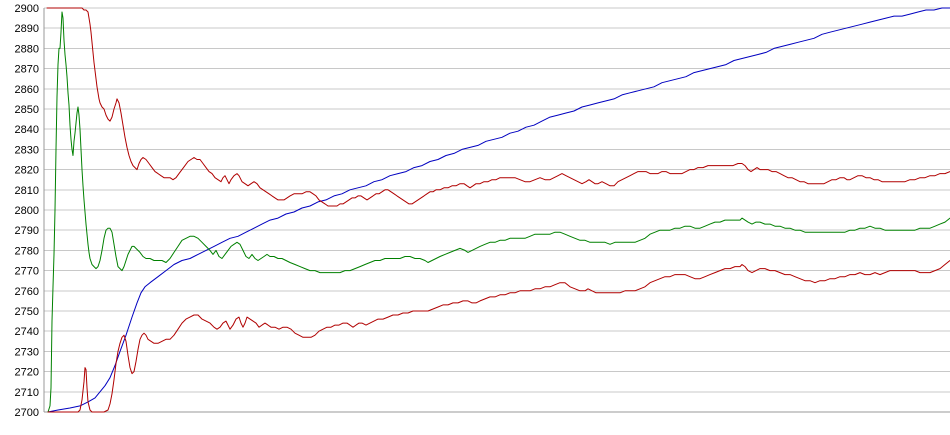 This screenshot has width=950, height=435. What do you see at coordinates (27, 272) in the screenshot?
I see `y-axis-tick-label: 2770` at bounding box center [27, 272].